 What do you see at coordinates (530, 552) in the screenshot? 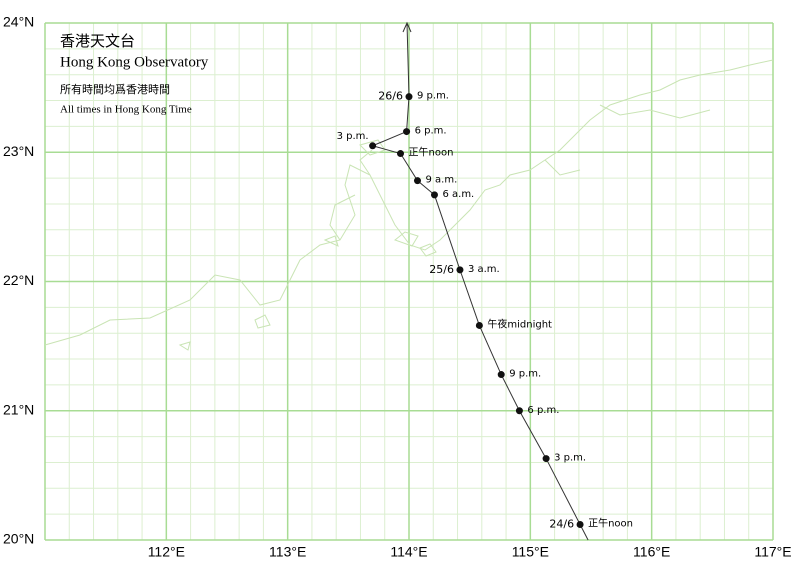
I see `x-tick-label: 115°E` at bounding box center [530, 552].